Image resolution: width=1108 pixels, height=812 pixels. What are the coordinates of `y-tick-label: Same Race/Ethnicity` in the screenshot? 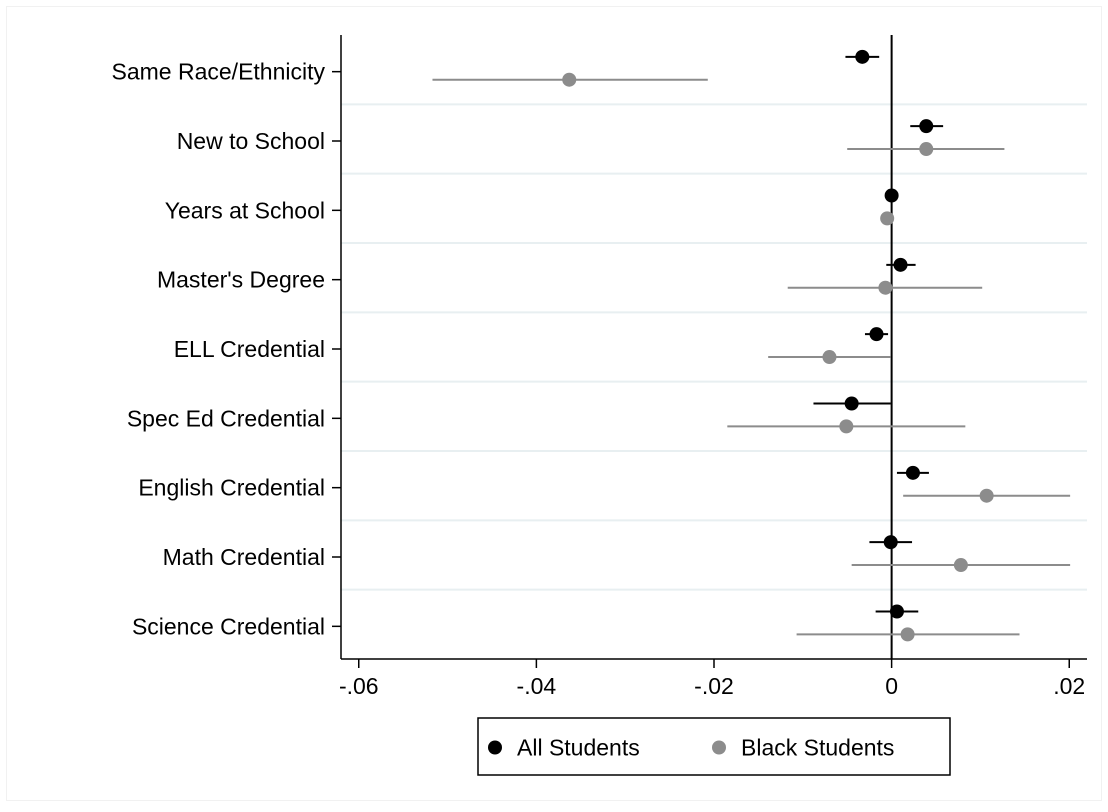 It's located at (219, 72).